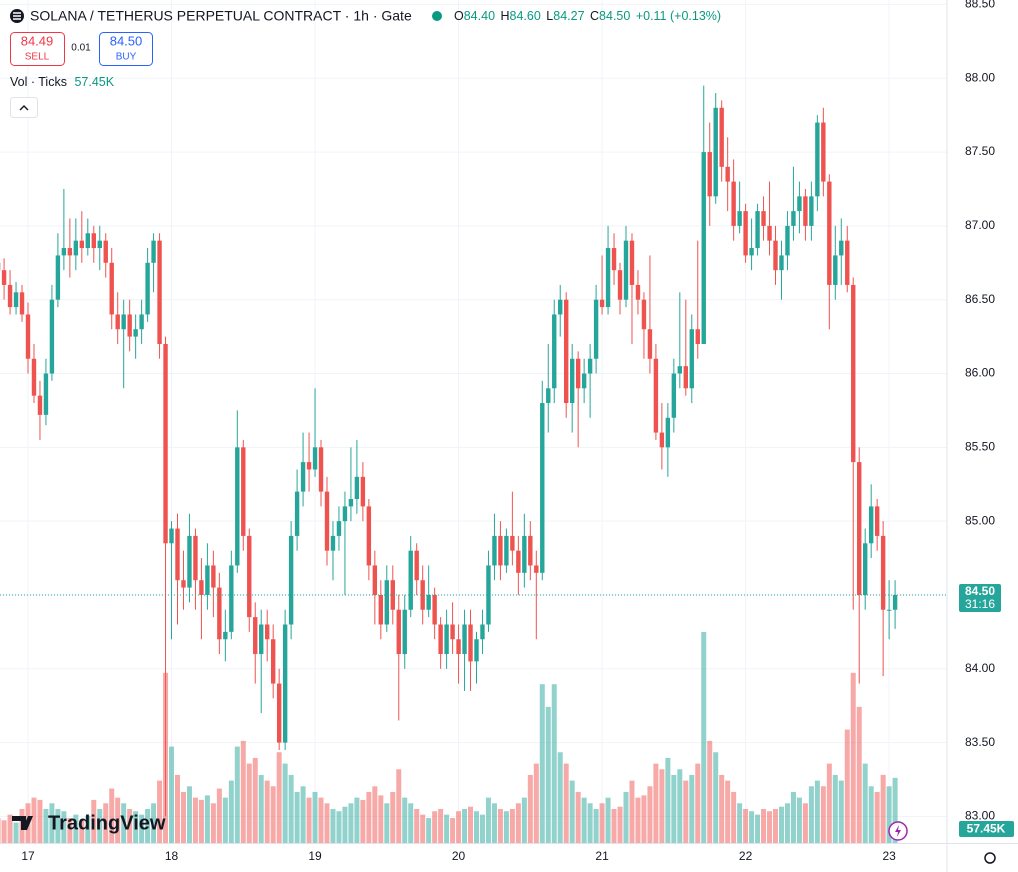  What do you see at coordinates (94, 82) in the screenshot?
I see `volume-value: 57.45K` at bounding box center [94, 82].